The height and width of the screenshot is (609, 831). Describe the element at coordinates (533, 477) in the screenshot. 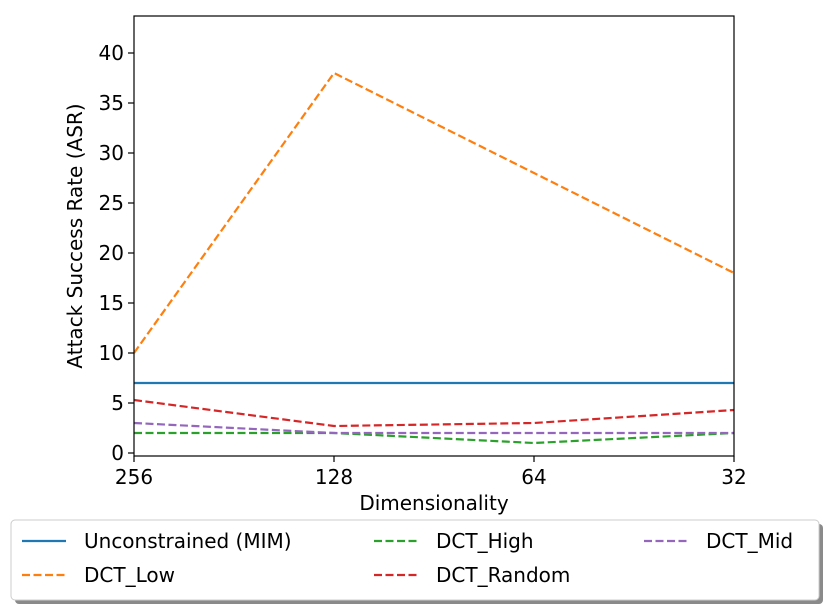

I see `x-tick-label: 64` at that location.